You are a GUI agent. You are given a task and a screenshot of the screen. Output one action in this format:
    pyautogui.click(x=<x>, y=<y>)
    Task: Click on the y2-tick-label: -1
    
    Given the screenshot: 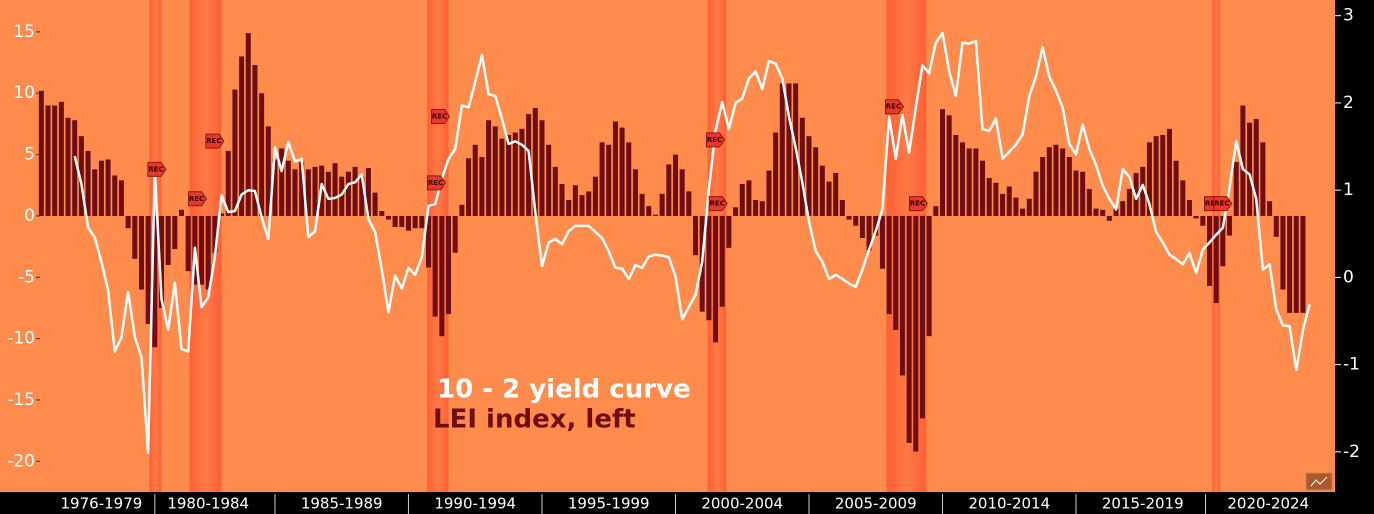 What is the action you would take?
    pyautogui.click(x=1351, y=365)
    